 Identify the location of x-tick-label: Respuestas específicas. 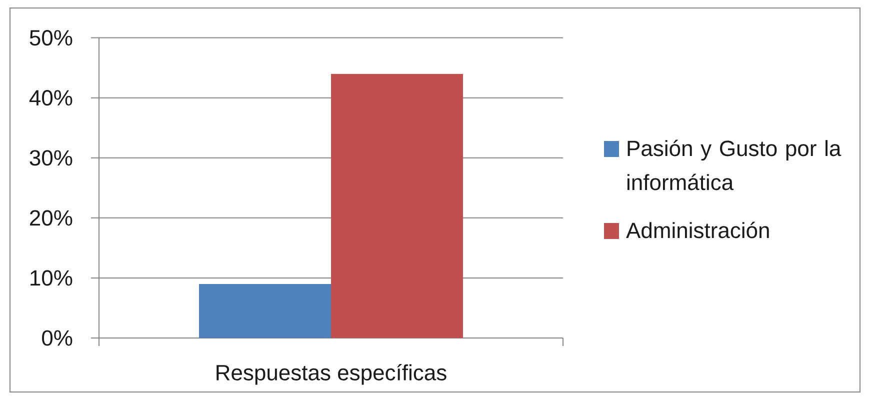
(331, 374).